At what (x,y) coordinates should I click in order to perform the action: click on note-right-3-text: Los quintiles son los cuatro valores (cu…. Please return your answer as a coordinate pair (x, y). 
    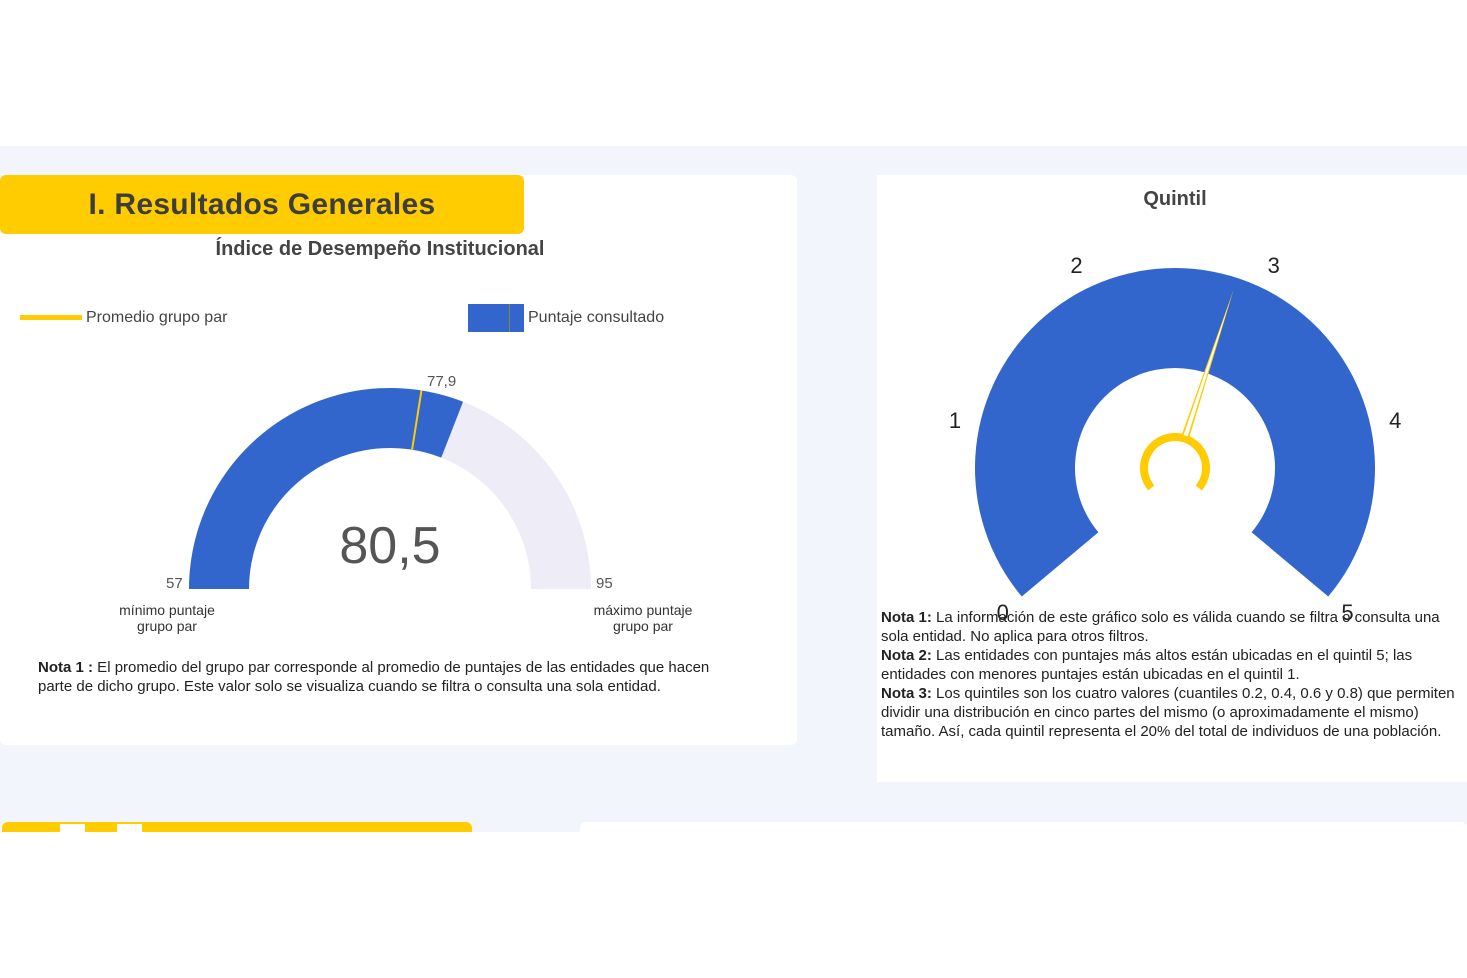
    Looking at the image, I should click on (1168, 712).